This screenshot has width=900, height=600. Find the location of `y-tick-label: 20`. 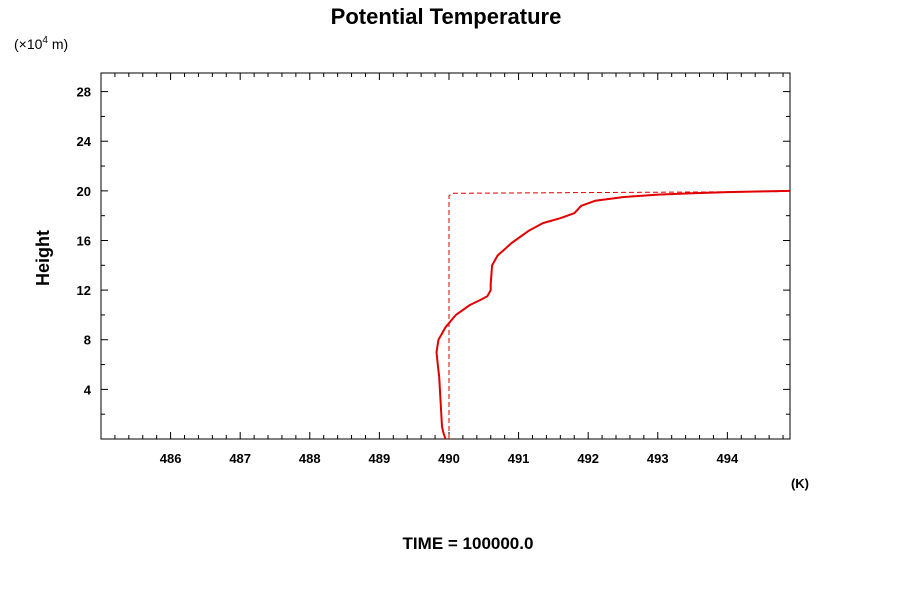

y-tick-label: 20 is located at coordinates (84, 191).